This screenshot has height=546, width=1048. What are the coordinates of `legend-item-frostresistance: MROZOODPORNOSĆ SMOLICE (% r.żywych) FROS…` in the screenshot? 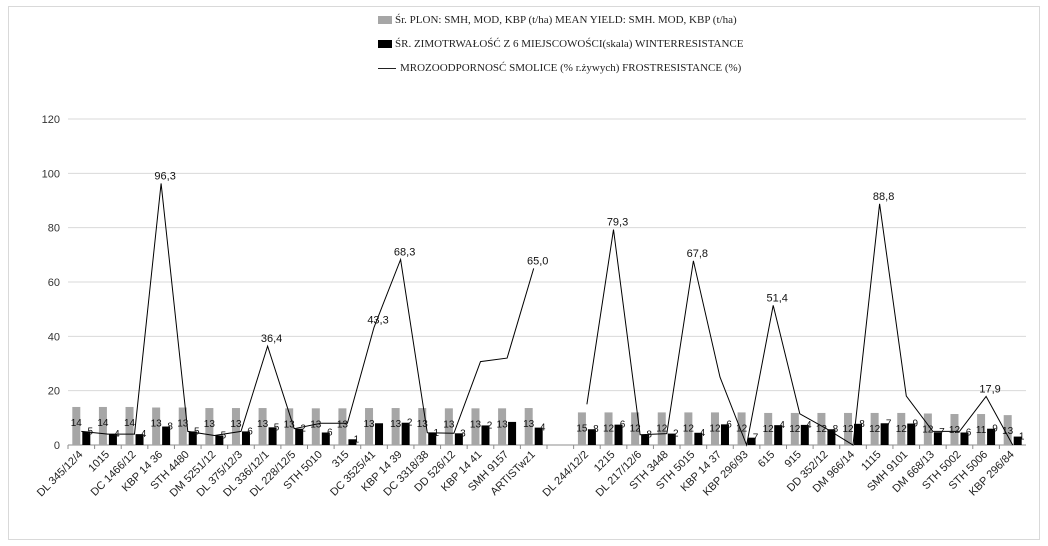 It's located at (638, 68).